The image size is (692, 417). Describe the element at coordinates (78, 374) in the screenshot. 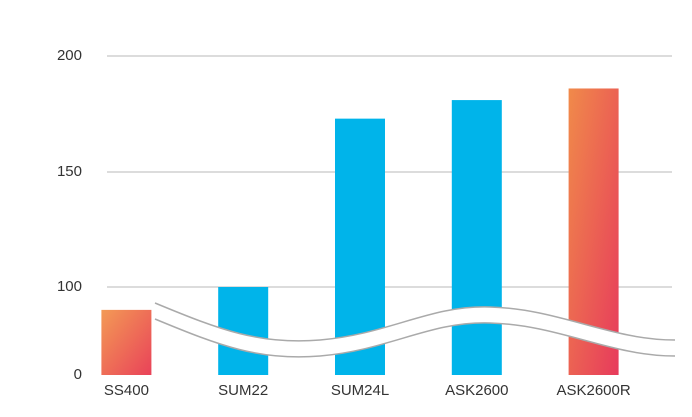

I see `y-tick-label: 0` at that location.